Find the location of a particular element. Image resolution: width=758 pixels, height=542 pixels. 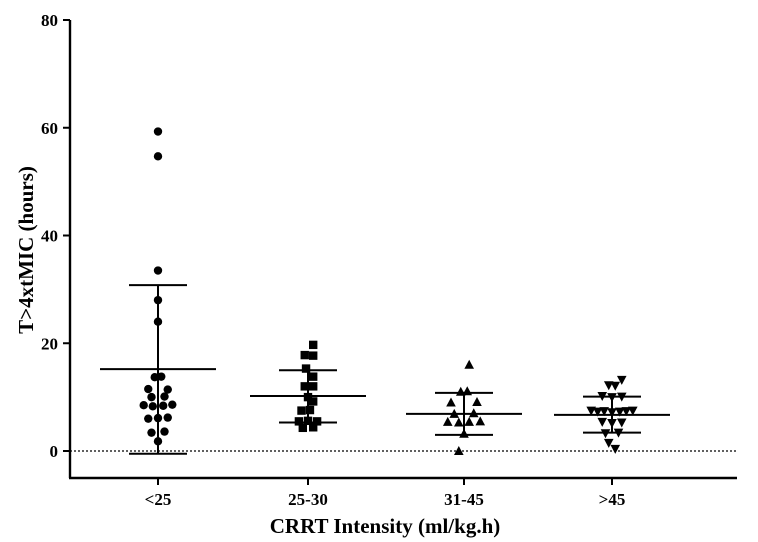

y-tick-label: 80 is located at coordinates (49, 20).